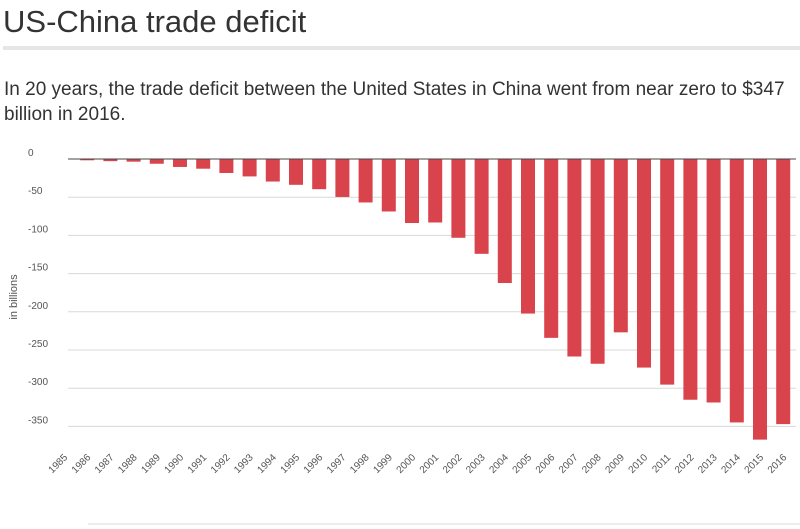 The image size is (800, 529). What do you see at coordinates (226, 166) in the screenshot?
I see `bar-1992` at bounding box center [226, 166].